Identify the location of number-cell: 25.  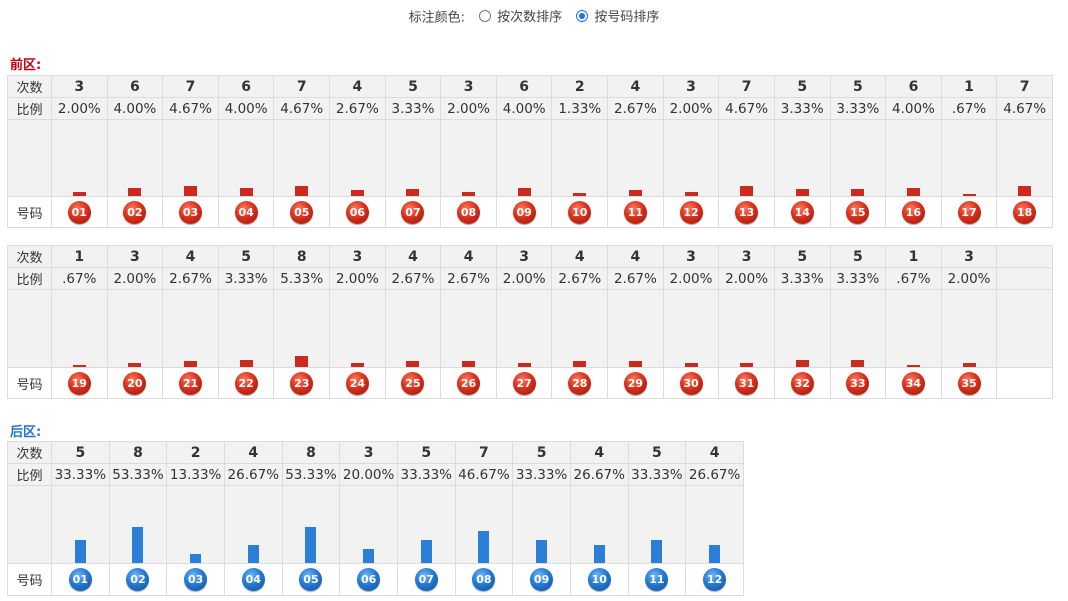
(413, 383).